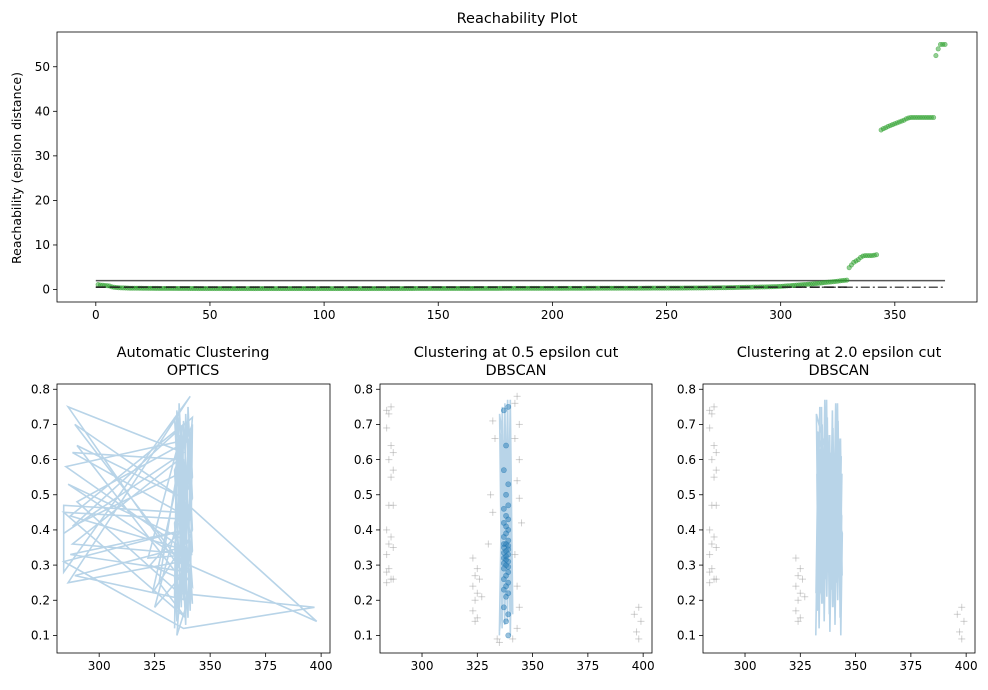  Describe the element at coordinates (686, 600) in the screenshot. I see `y-tick-label: 0.2` at that location.